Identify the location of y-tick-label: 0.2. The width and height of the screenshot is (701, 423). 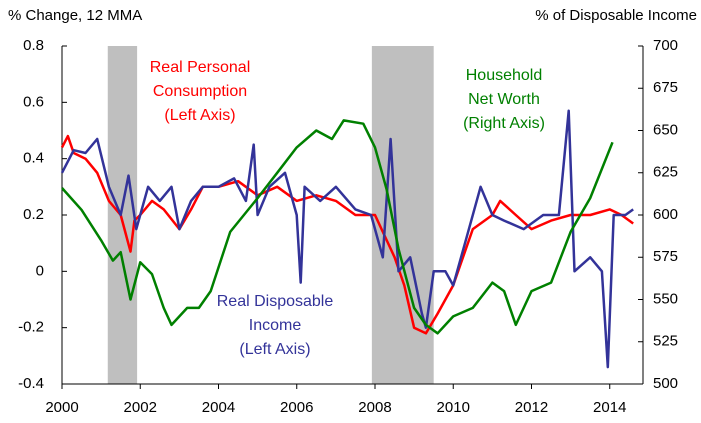
(33, 214).